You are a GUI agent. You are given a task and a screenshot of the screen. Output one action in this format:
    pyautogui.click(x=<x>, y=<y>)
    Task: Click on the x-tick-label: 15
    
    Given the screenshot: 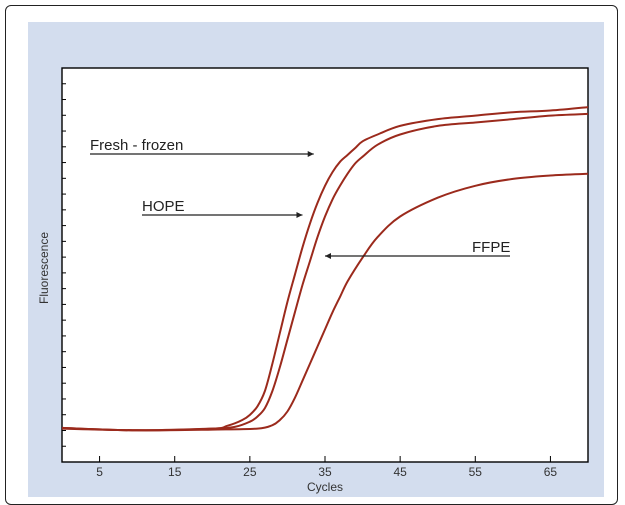 What is the action you would take?
    pyautogui.click(x=175, y=472)
    